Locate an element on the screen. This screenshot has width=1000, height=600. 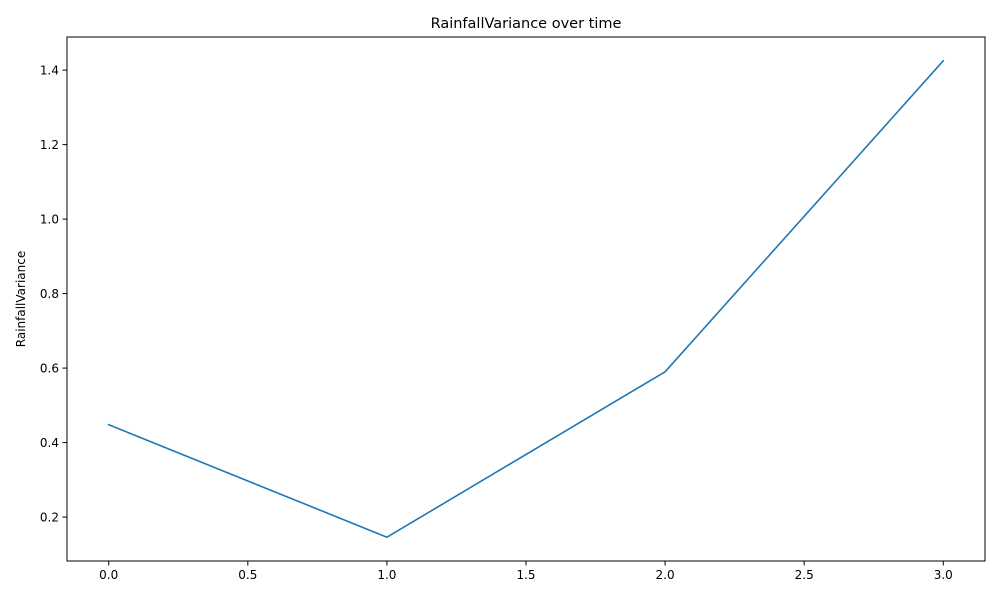
x-tick-label: 2.0 is located at coordinates (665, 575).